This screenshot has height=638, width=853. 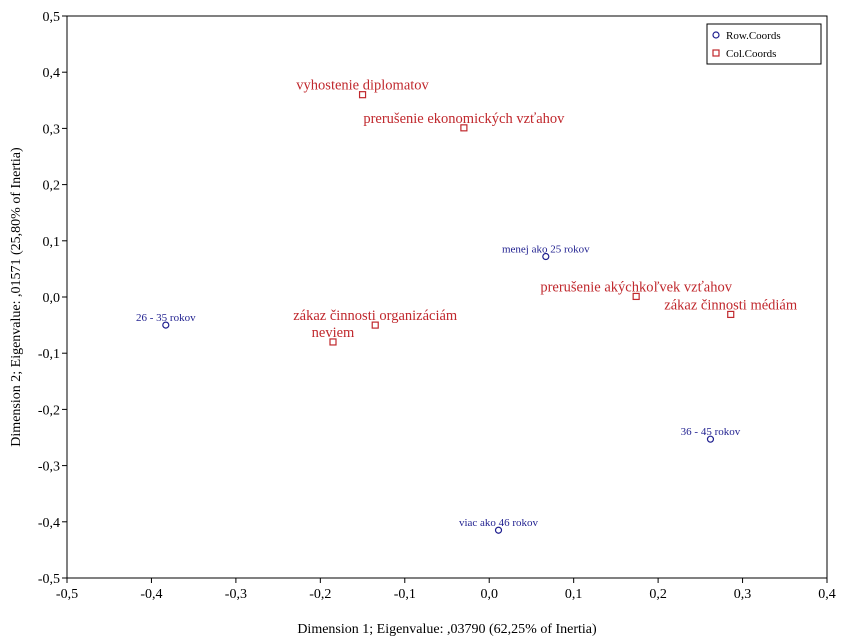 I want to click on row-point-label: 36 - 45 rokov, so click(x=711, y=432).